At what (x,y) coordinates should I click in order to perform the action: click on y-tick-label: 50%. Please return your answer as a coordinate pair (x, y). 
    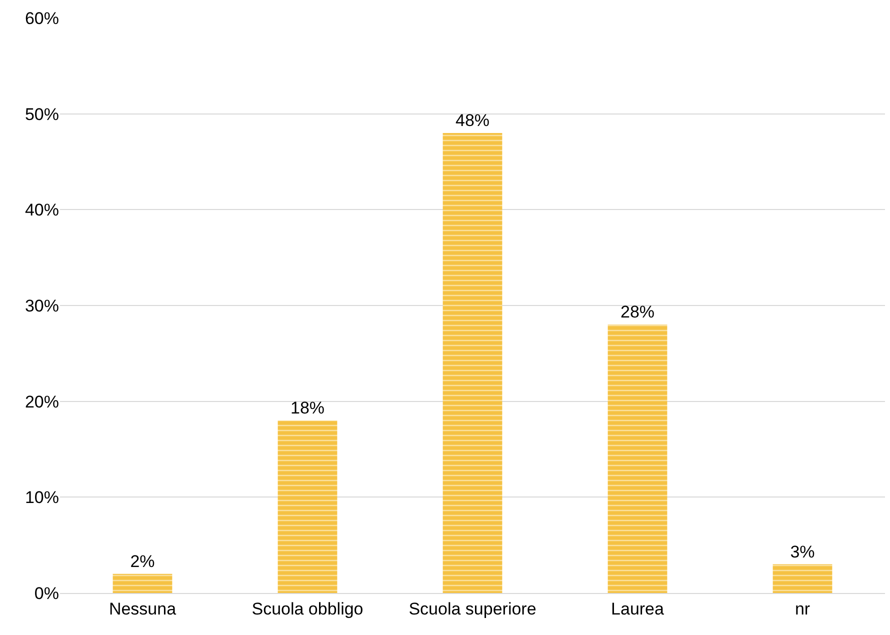
    Looking at the image, I should click on (41, 114).